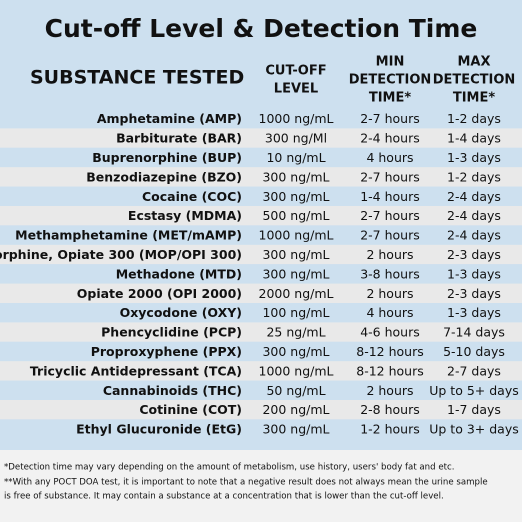 The width and height of the screenshot is (522, 522). I want to click on substance-name: Phencyclidine (PCP), so click(171, 332).